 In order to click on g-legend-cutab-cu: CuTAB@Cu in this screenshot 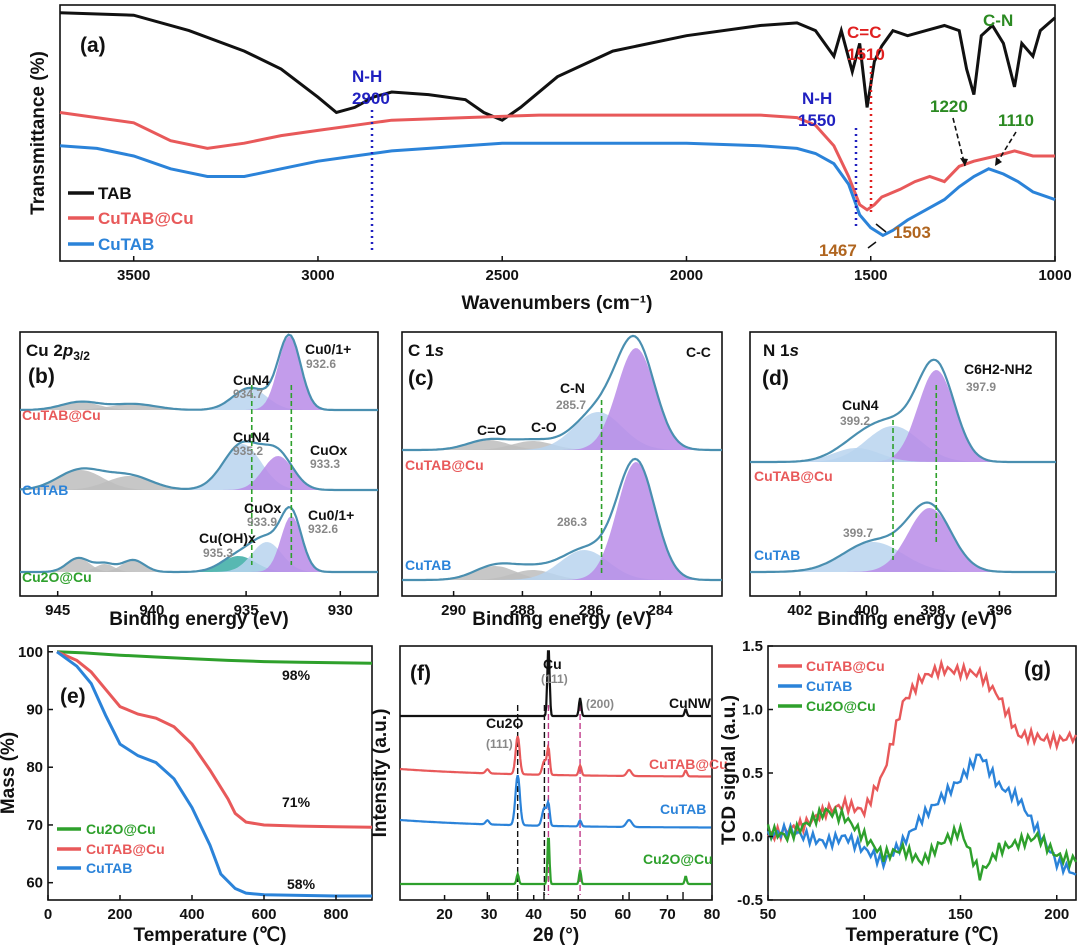, I will do `click(845, 666)`.